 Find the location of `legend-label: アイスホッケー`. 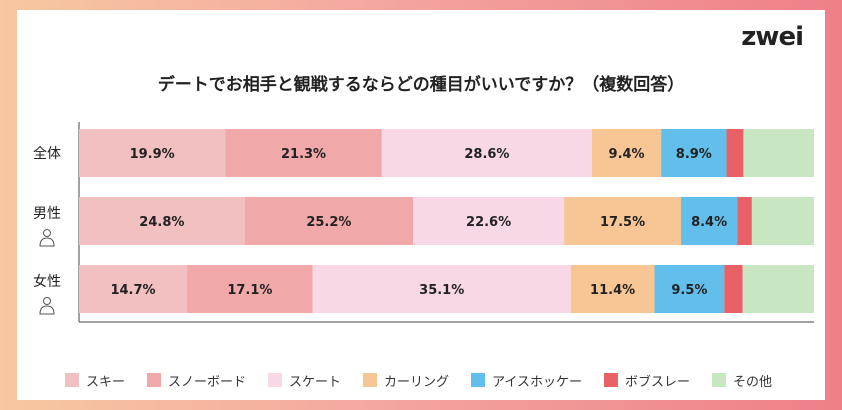

legend-label: アイスホッケー is located at coordinates (537, 382).